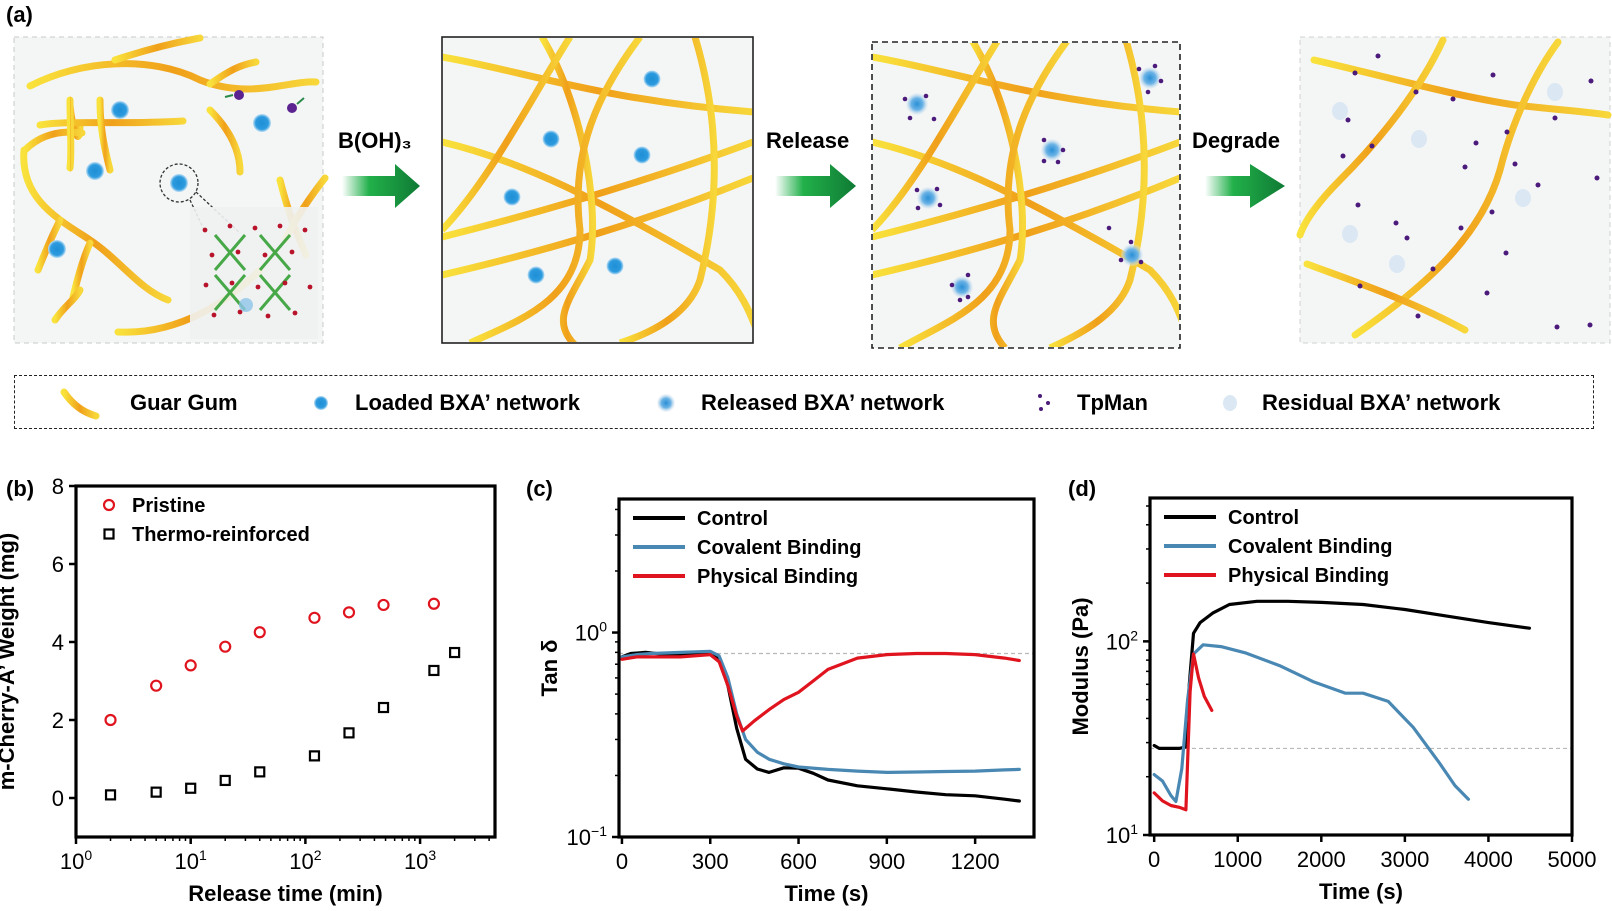 The width and height of the screenshot is (1612, 911). What do you see at coordinates (9, 662) in the screenshot?
I see `y-axis-label: m-Cherry-A’ Weight (mg)` at bounding box center [9, 662].